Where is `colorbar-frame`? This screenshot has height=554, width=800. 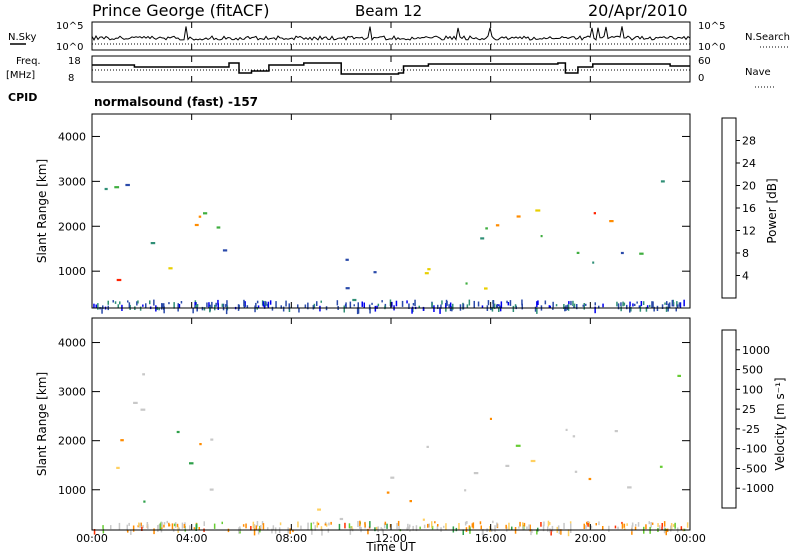 colorbar-frame is located at coordinates (729, 419).